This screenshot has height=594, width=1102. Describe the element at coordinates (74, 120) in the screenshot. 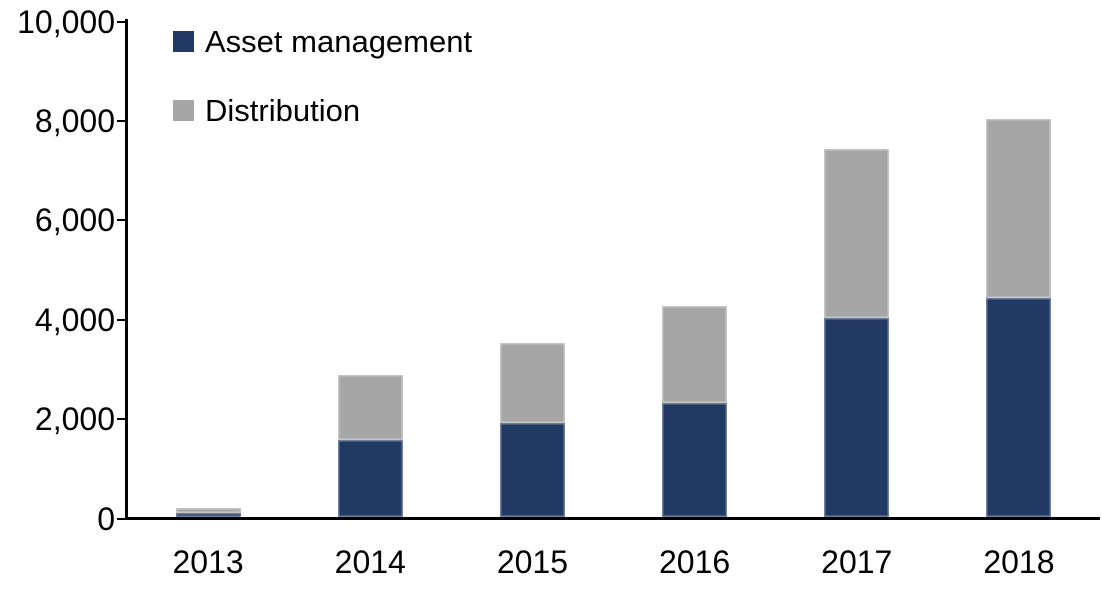

I see `y-tick-label: 8,000` at that location.